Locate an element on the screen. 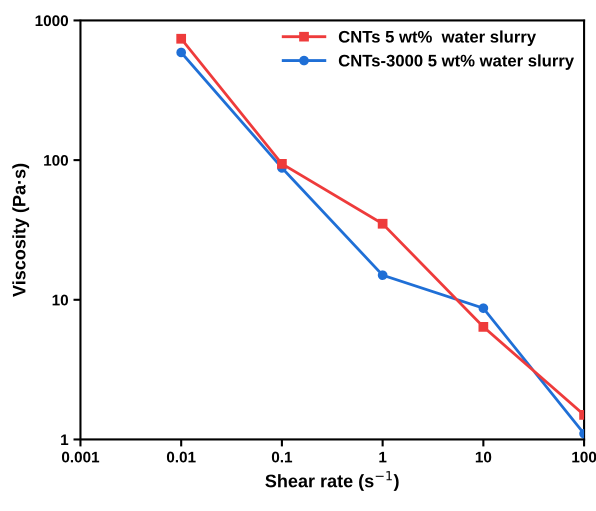  x-axis-title: Shear rate (s$^{−1}$) is located at coordinates (332, 481).